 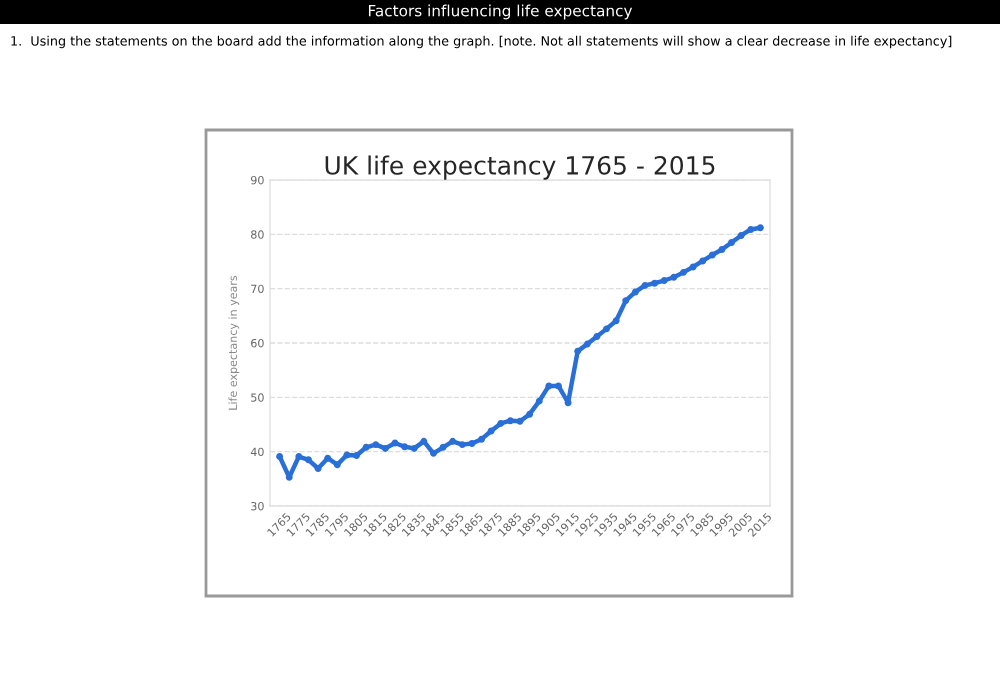 I want to click on chart-title: UK life expectancy 1765 - 2015, so click(x=520, y=167).